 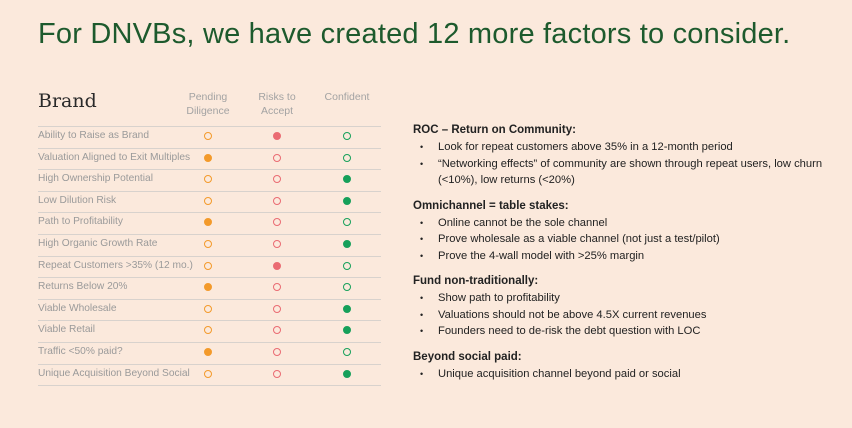 What do you see at coordinates (541, 255) in the screenshot?
I see `bullet-text: Prove the 4-wall model with >25% margin` at bounding box center [541, 255].